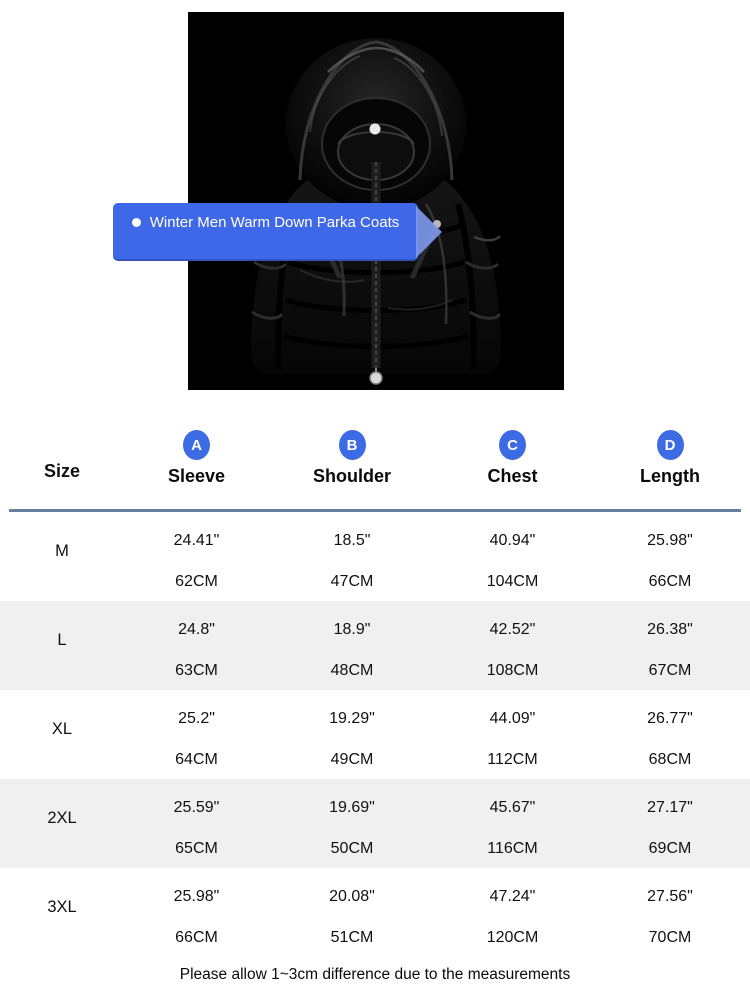 The image size is (750, 1000). Describe the element at coordinates (512, 445) in the screenshot. I see `badge-c-icon: C` at that location.